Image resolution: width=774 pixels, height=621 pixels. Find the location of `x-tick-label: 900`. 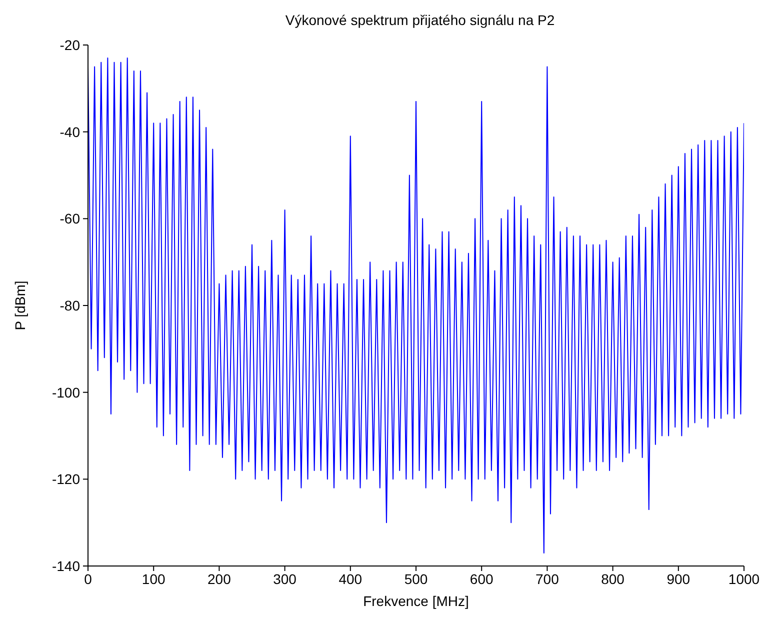

x-tick-label: 900 is located at coordinates (678, 578).